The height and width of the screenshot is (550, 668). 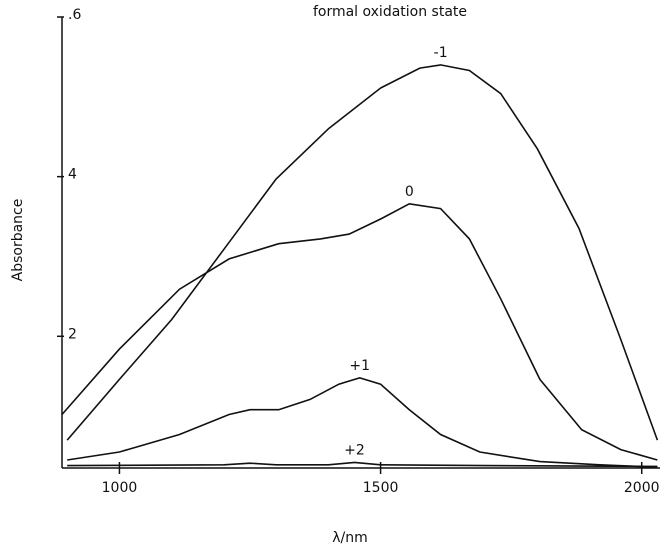 What do you see at coordinates (642, 488) in the screenshot?
I see `x-tick-label: 2000` at bounding box center [642, 488].